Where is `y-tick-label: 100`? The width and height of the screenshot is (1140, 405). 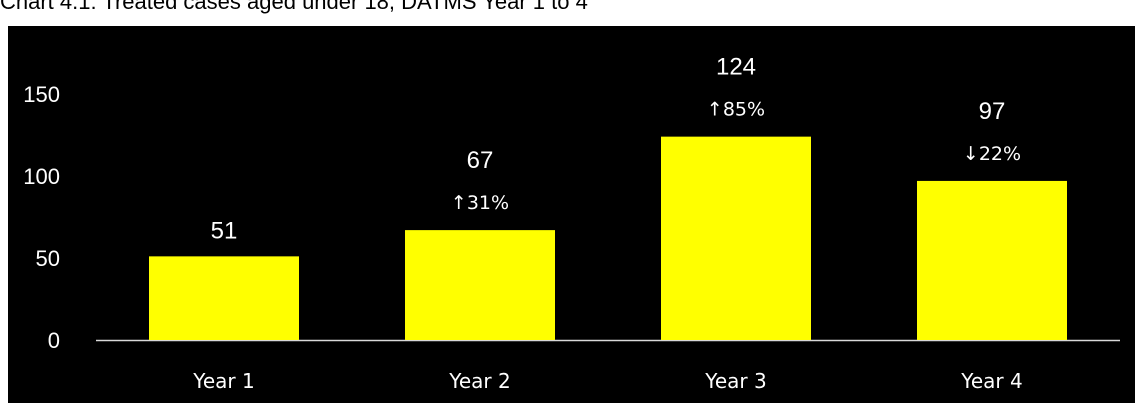 y-tick-label: 100 is located at coordinates (41, 176).